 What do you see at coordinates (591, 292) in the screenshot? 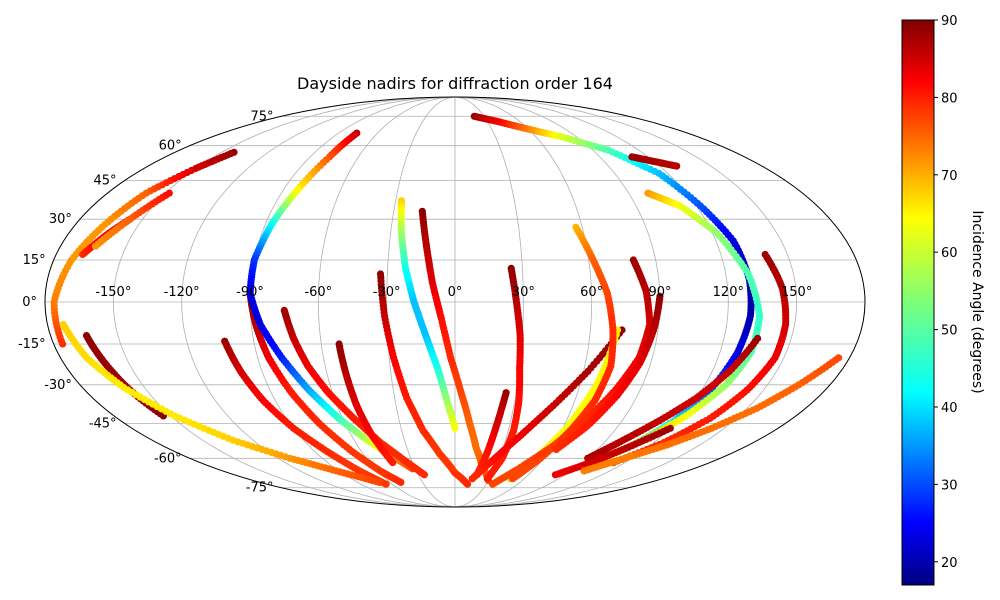
I see `lon-tick-label: 60°` at bounding box center [591, 292].